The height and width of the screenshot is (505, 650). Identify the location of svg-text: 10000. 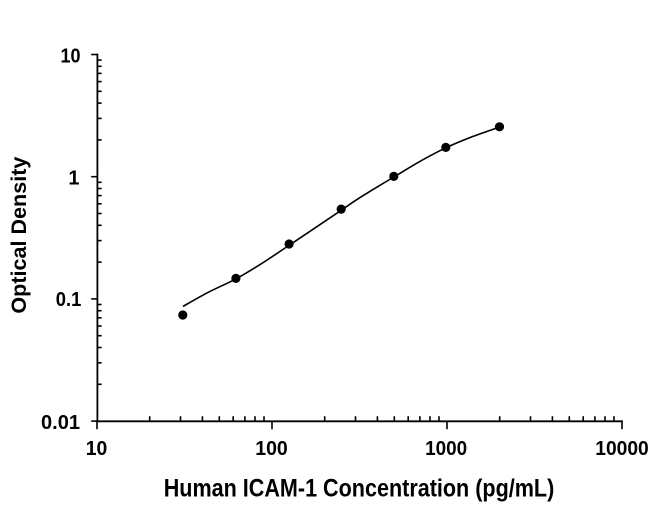
(622, 449).